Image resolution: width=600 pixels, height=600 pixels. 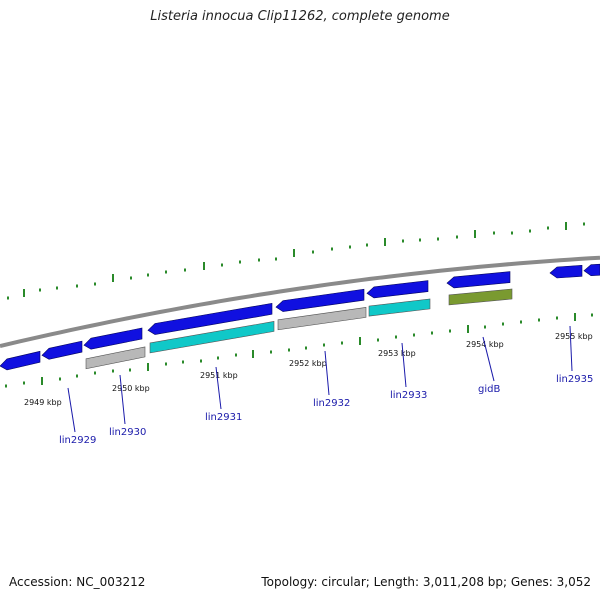 I want to click on gene-label-lin2929: lin2929, so click(x=77, y=440).